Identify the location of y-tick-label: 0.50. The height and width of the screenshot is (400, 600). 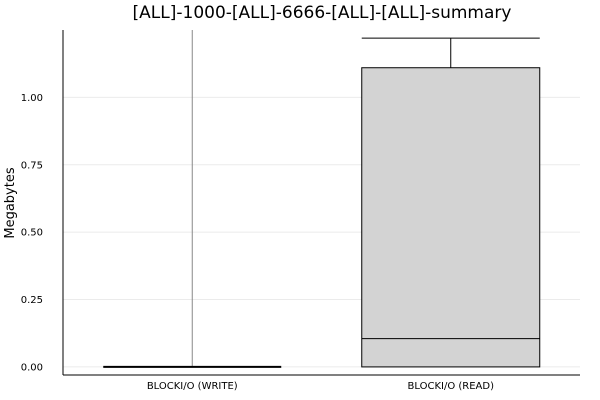
(32, 233).